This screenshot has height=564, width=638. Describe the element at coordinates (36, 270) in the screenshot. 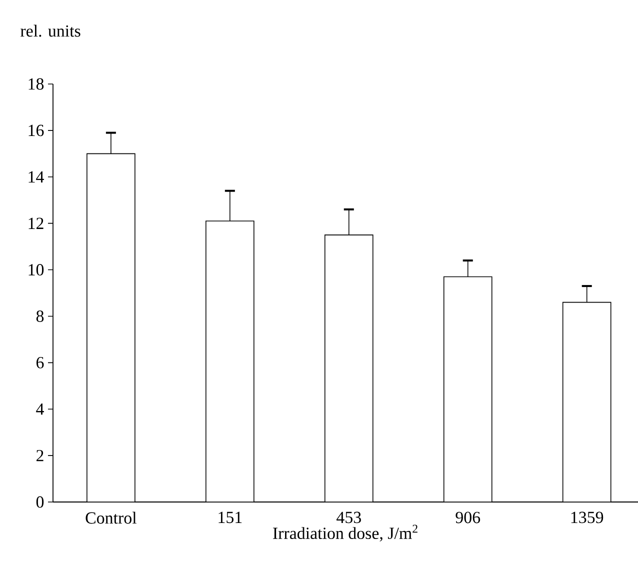

I see `y-tick-label: 10` at that location.